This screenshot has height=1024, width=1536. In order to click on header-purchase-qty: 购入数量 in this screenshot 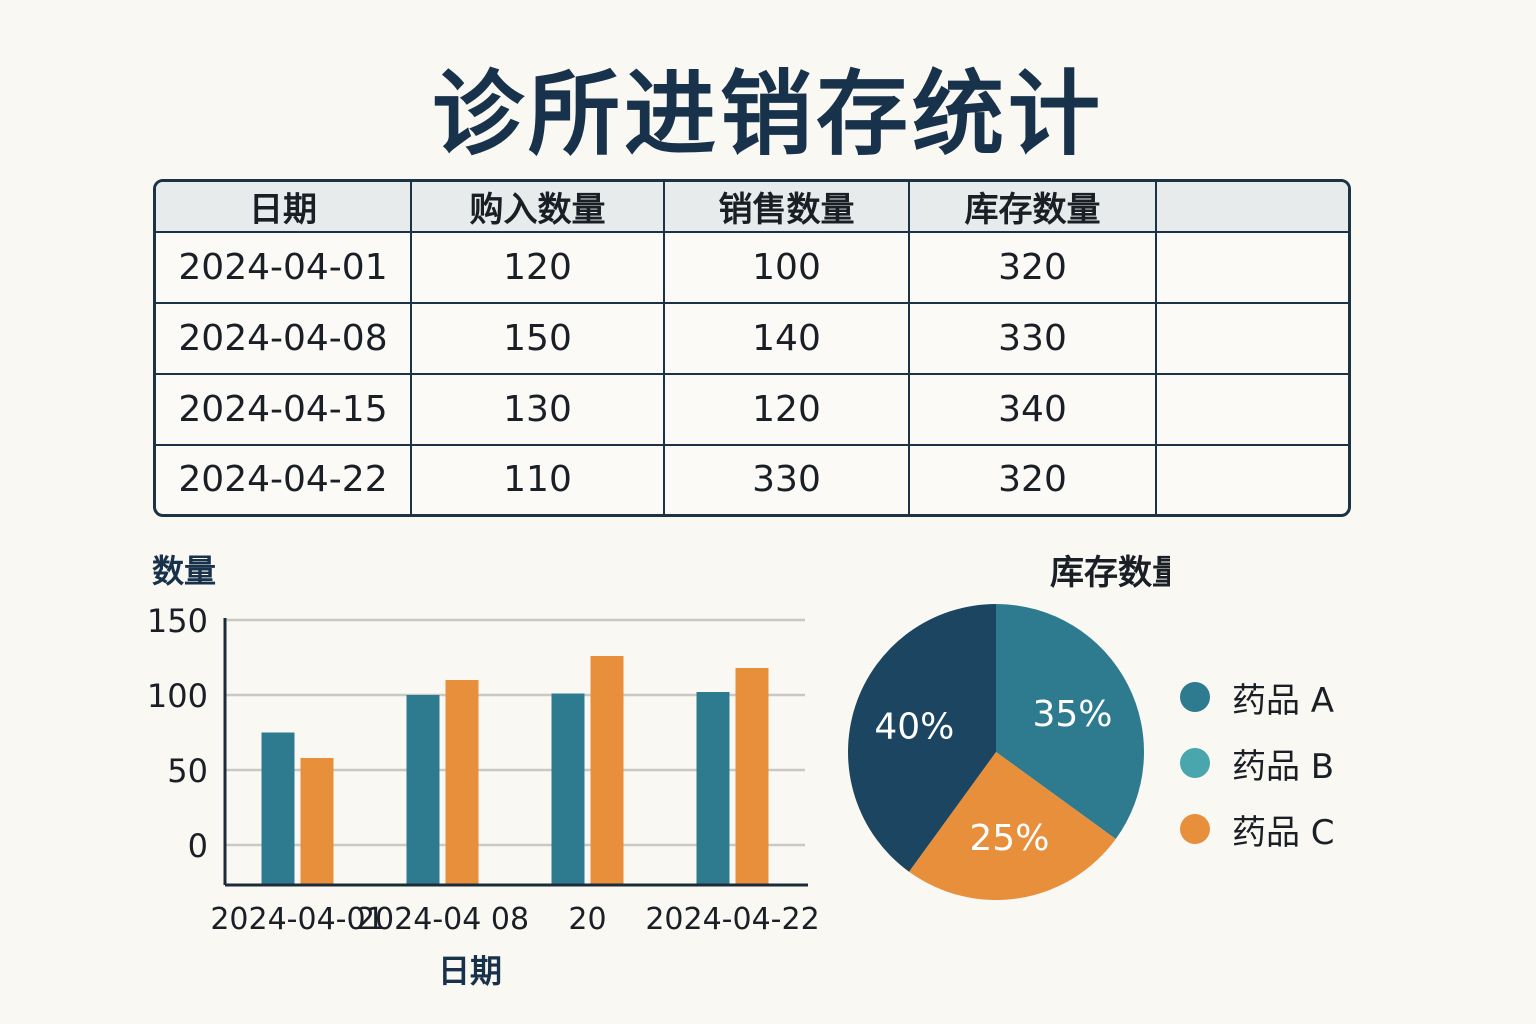, I will do `click(537, 207)`.